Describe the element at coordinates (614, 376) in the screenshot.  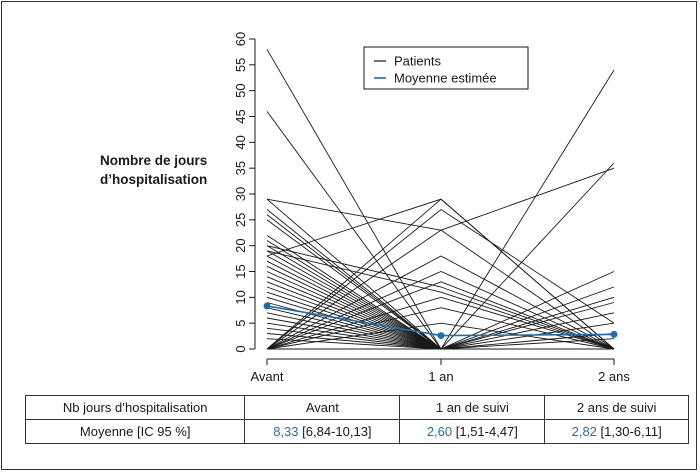
I see `x-tick-label-2: 2 ans` at that location.